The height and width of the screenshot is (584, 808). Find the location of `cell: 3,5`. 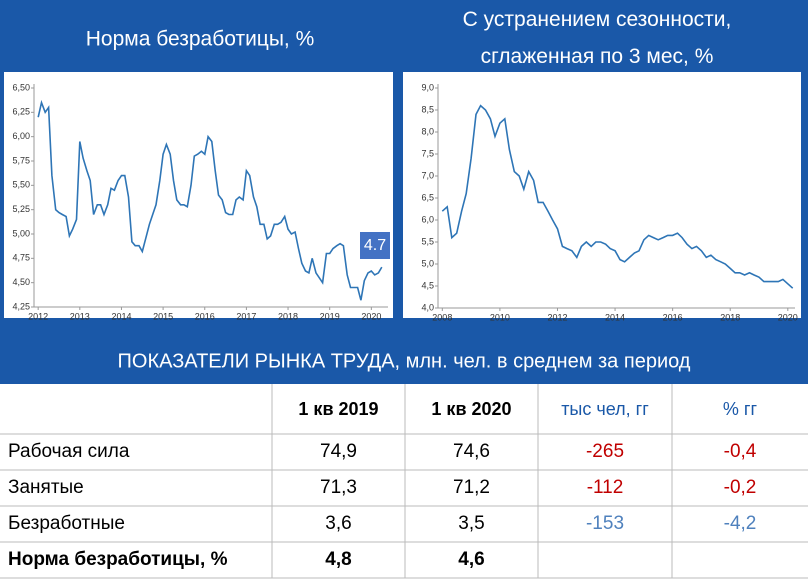

cell: 3,5 is located at coordinates (471, 523).